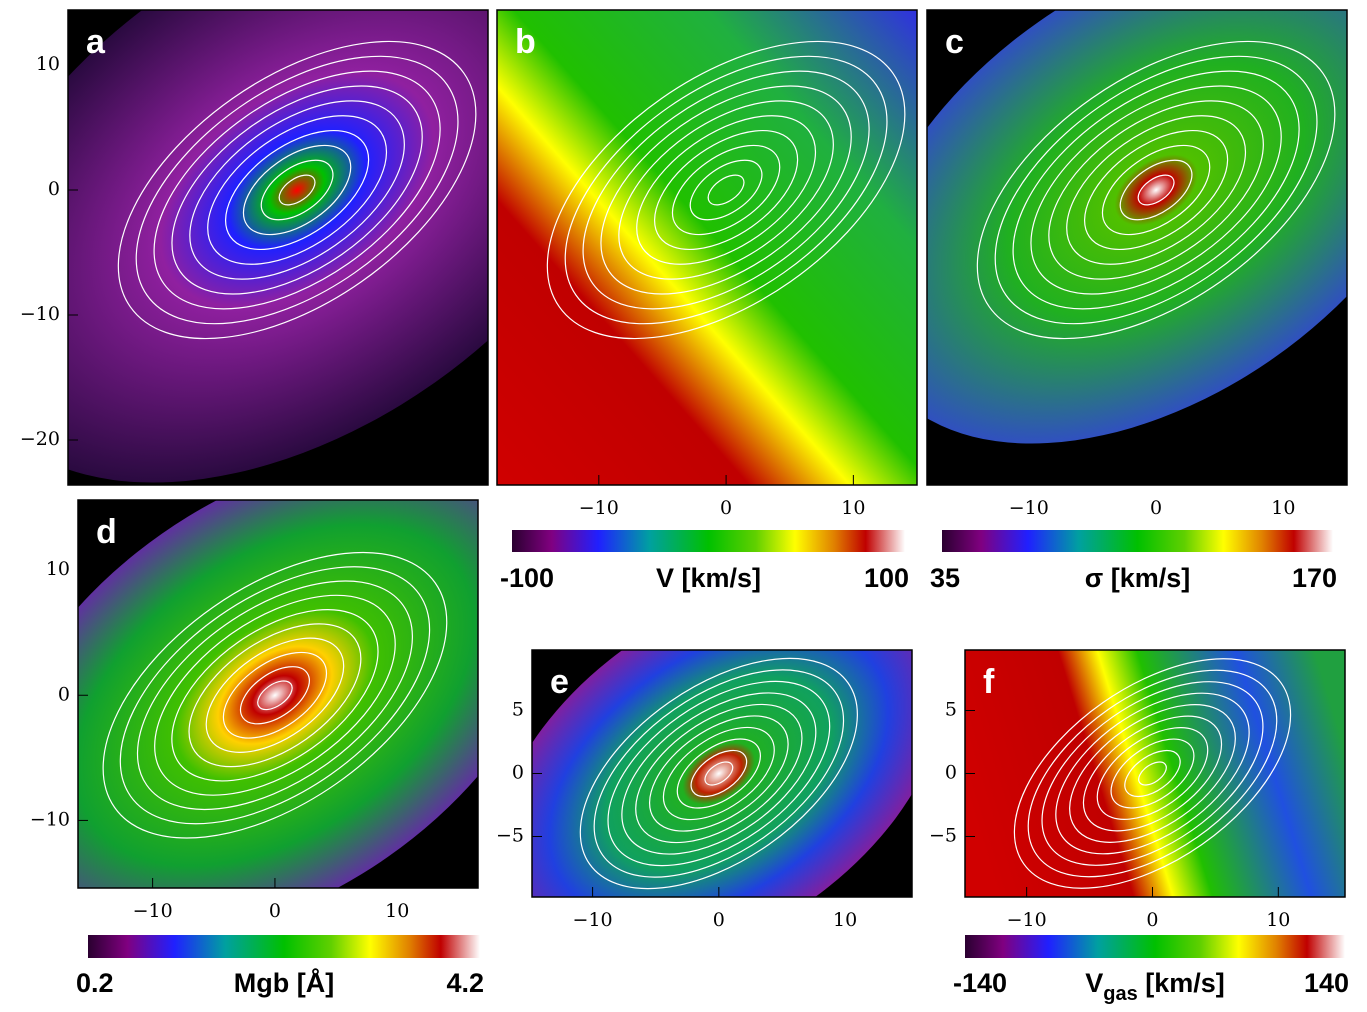 The width and height of the screenshot is (1367, 1012). I want to click on colorbar-title-part: Mgb [Å], so click(284, 982).